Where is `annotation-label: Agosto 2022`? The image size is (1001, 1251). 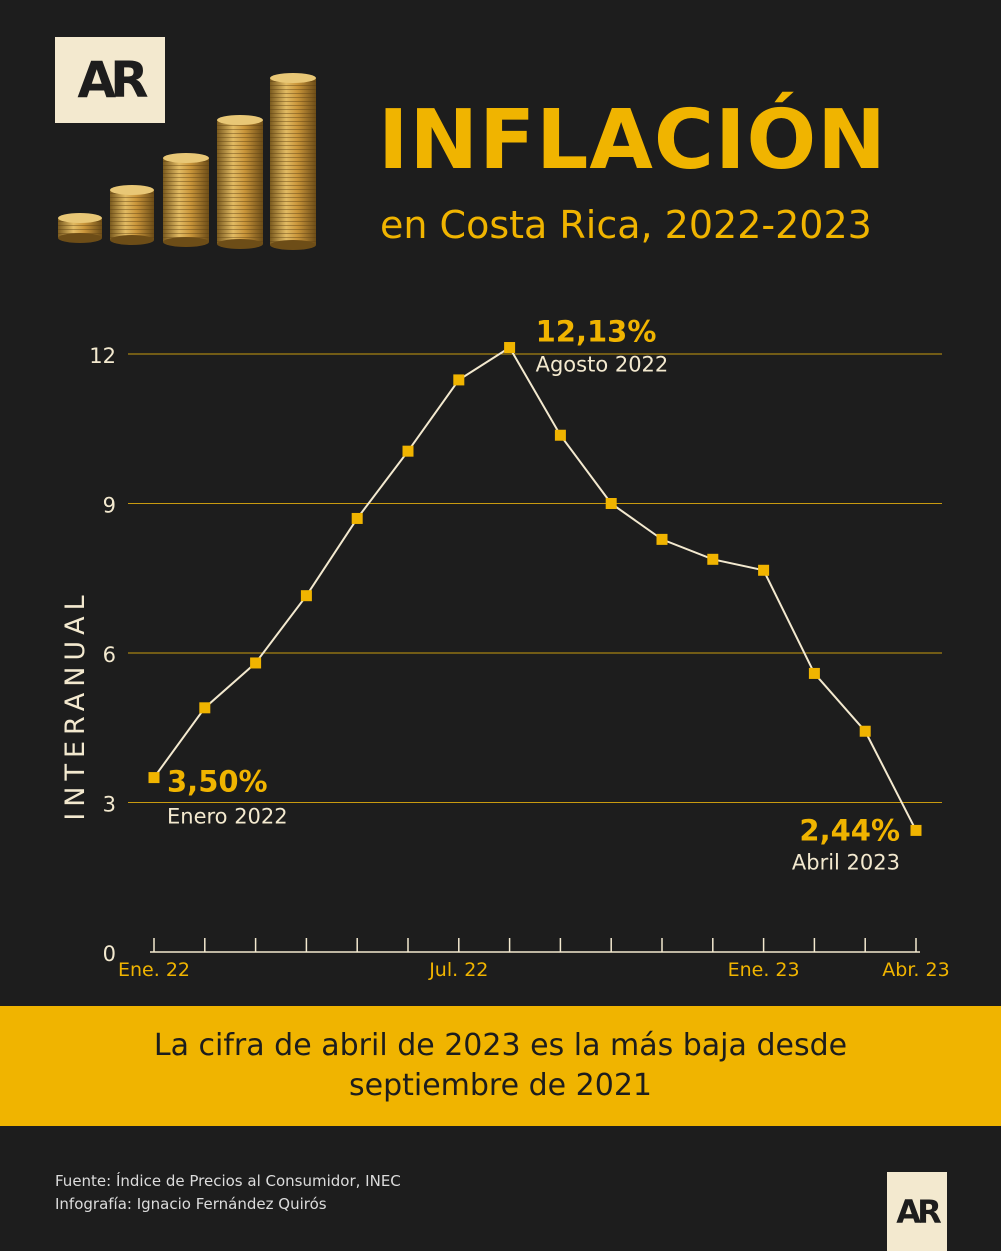
annotation-label: Agosto 2022 is located at coordinates (602, 365).